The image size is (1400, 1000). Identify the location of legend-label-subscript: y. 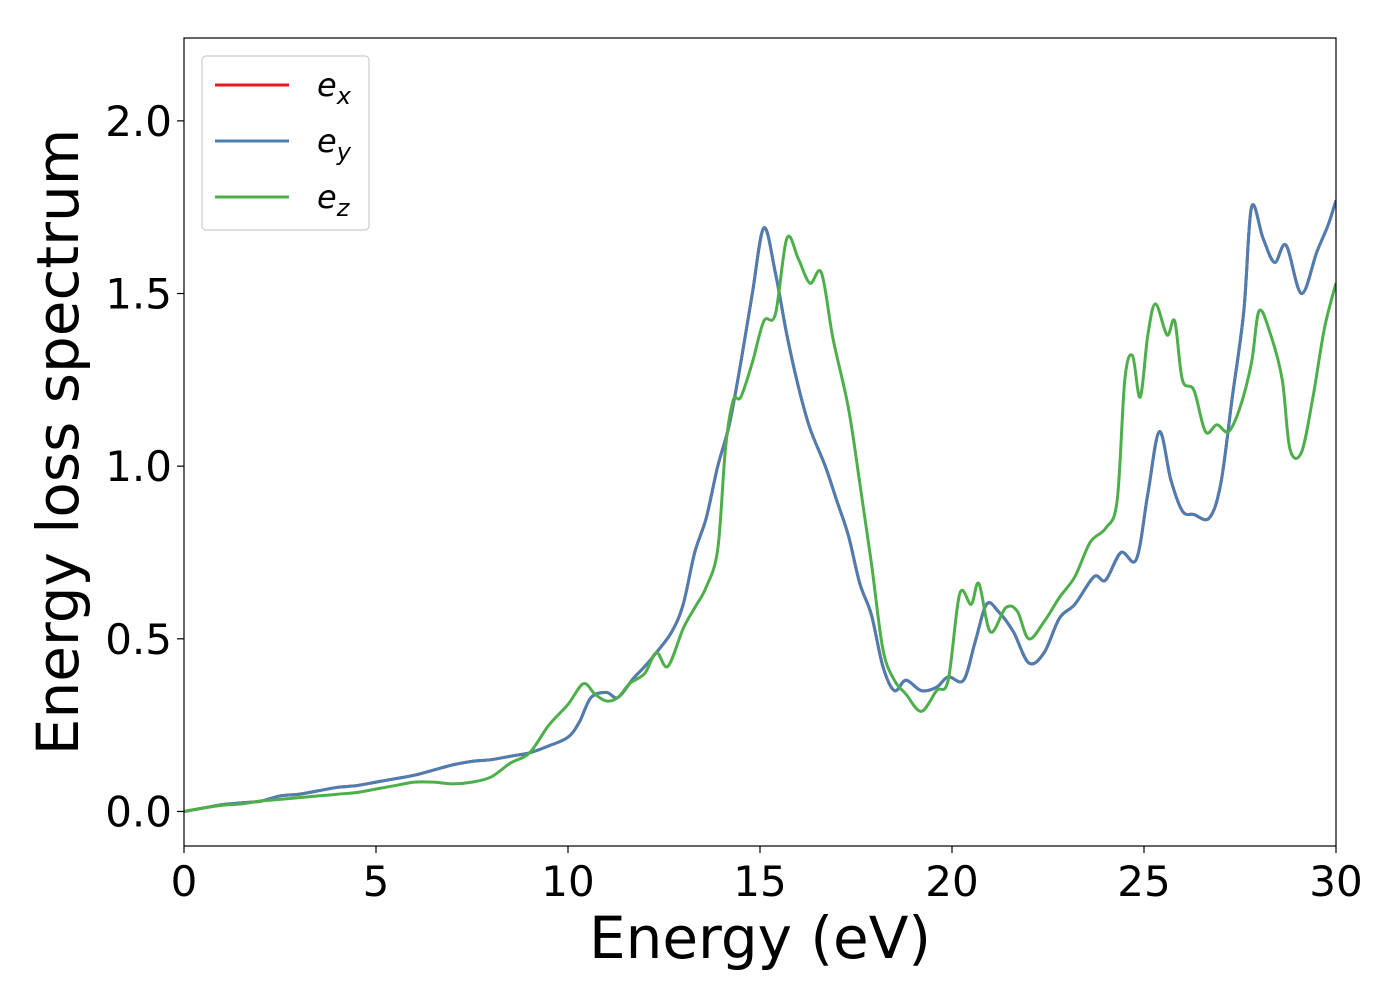
(344, 152).